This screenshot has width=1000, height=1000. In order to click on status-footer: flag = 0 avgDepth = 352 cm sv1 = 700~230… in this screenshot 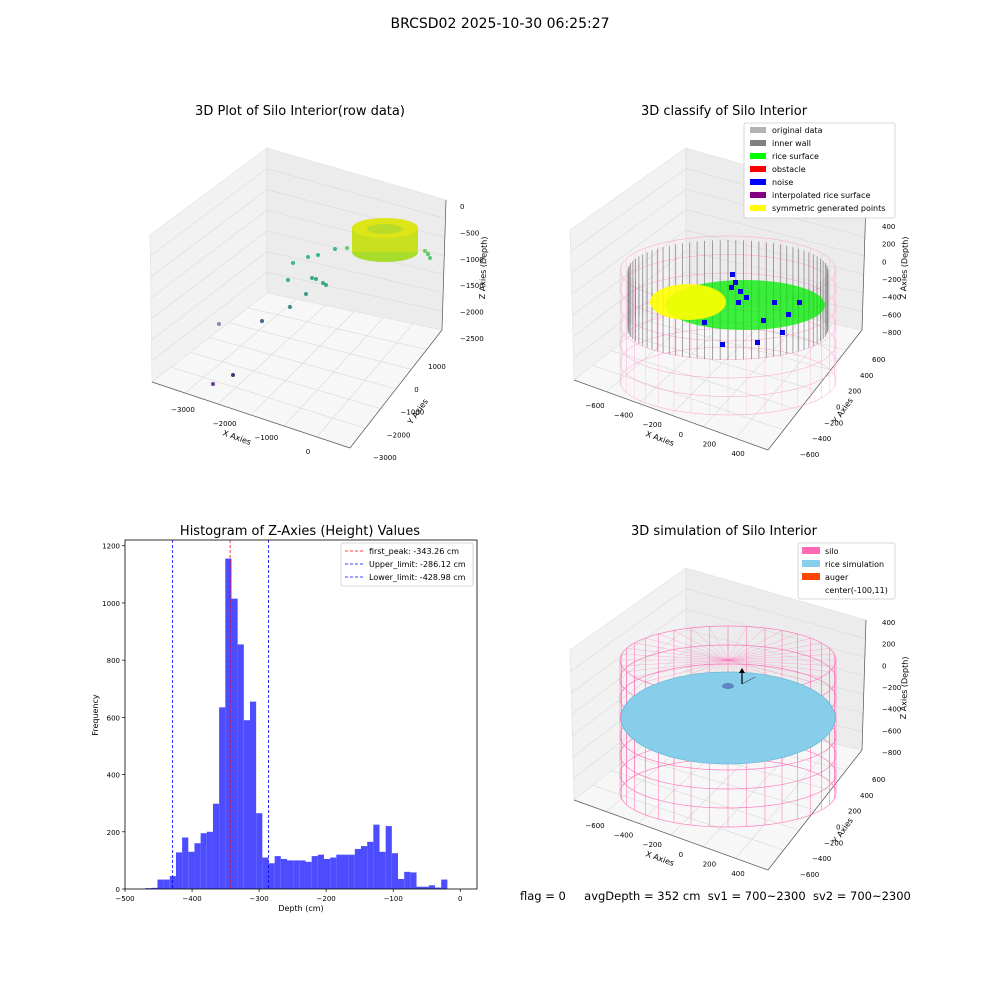, I will do `click(715, 896)`.